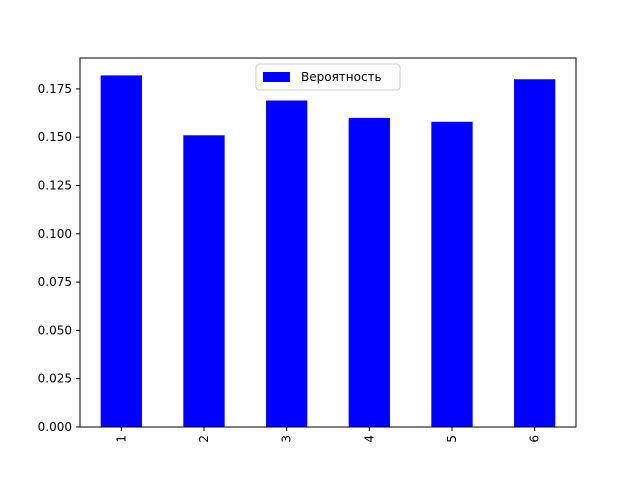 Image resolution: width=640 pixels, height=484 pixels. Describe the element at coordinates (535, 439) in the screenshot. I see `x-tick-label: 6` at that location.